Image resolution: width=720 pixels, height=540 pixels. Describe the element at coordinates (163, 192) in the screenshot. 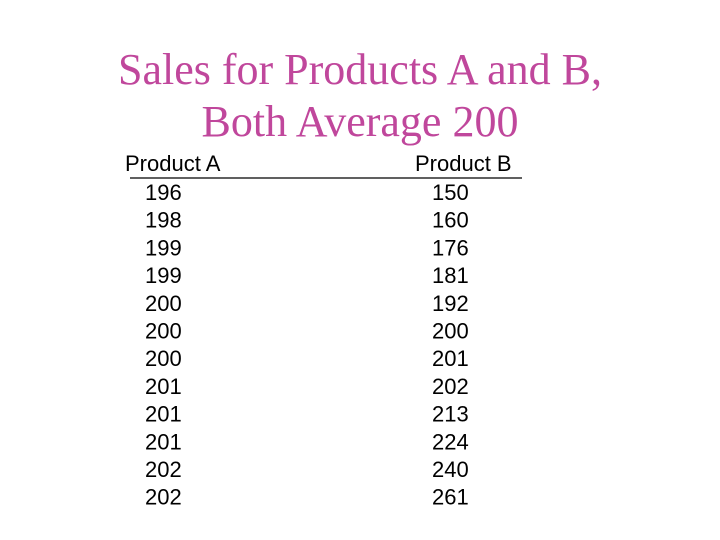

I see `table-cell: 196` at that location.